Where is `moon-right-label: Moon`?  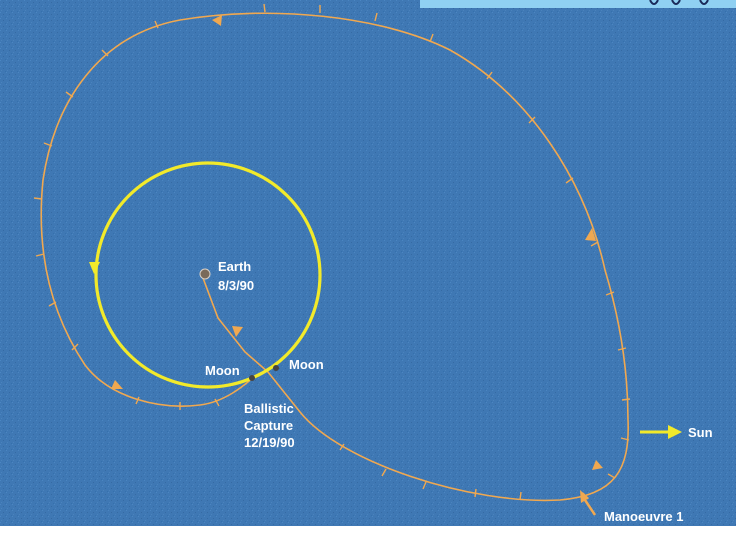
moon-right-label: Moon is located at coordinates (306, 364).